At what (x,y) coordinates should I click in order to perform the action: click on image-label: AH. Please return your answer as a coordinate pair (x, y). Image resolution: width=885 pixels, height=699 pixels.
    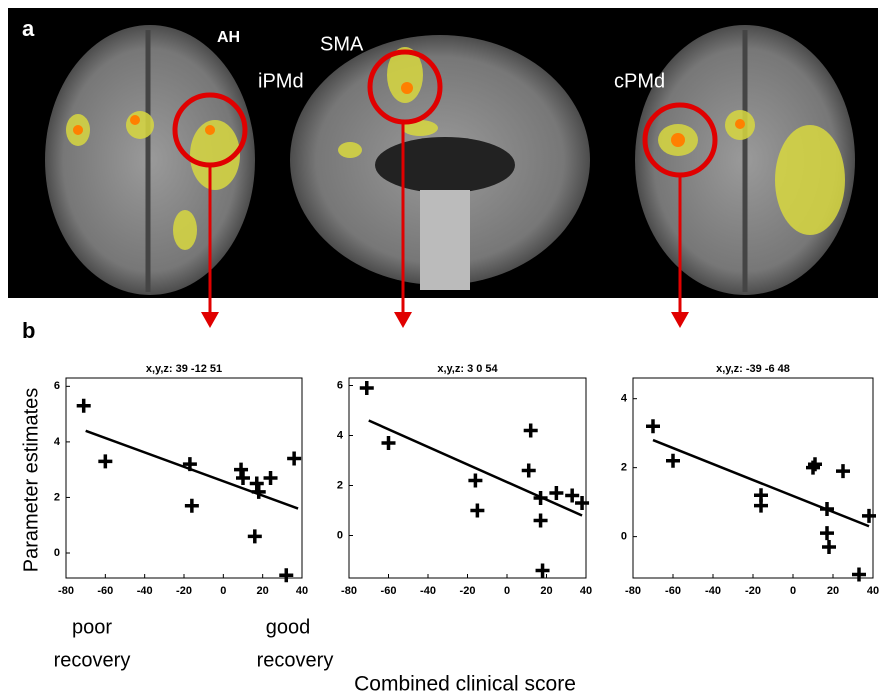
    Looking at the image, I should click on (228, 37).